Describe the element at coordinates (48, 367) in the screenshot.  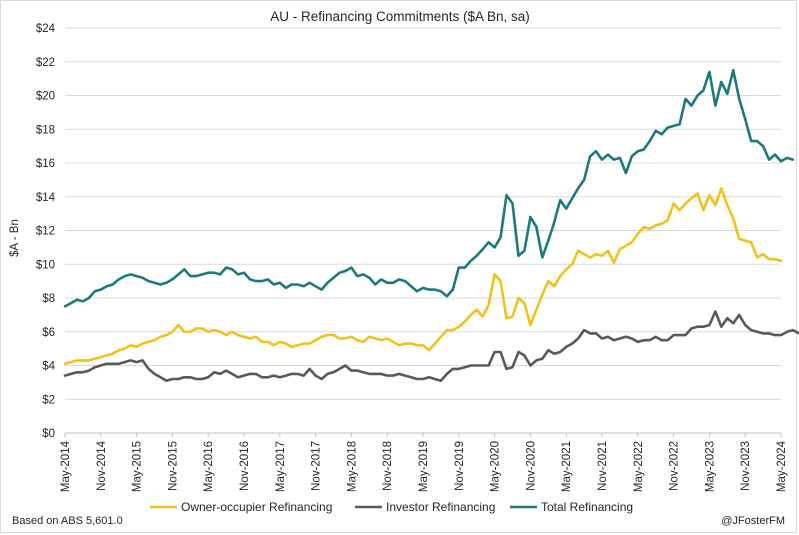
I see `y-tick-label: $4` at that location.